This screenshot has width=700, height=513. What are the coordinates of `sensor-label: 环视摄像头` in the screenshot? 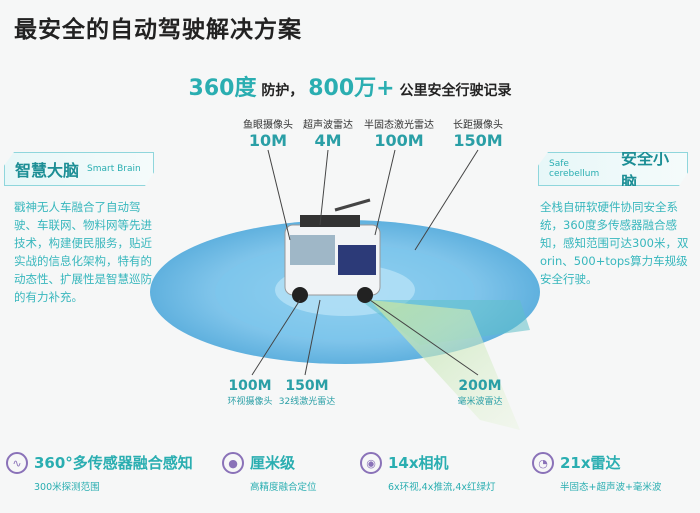 It's located at (250, 402).